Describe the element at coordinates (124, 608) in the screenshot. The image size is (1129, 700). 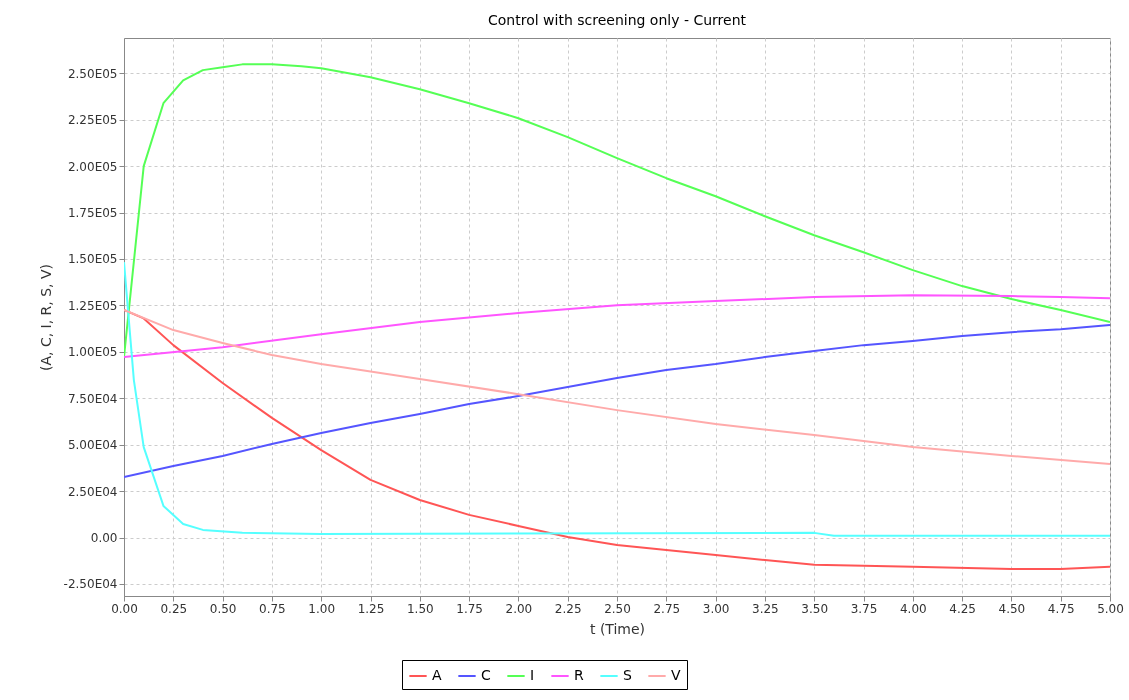
I see `x-tick-label: 0.00` at that location.